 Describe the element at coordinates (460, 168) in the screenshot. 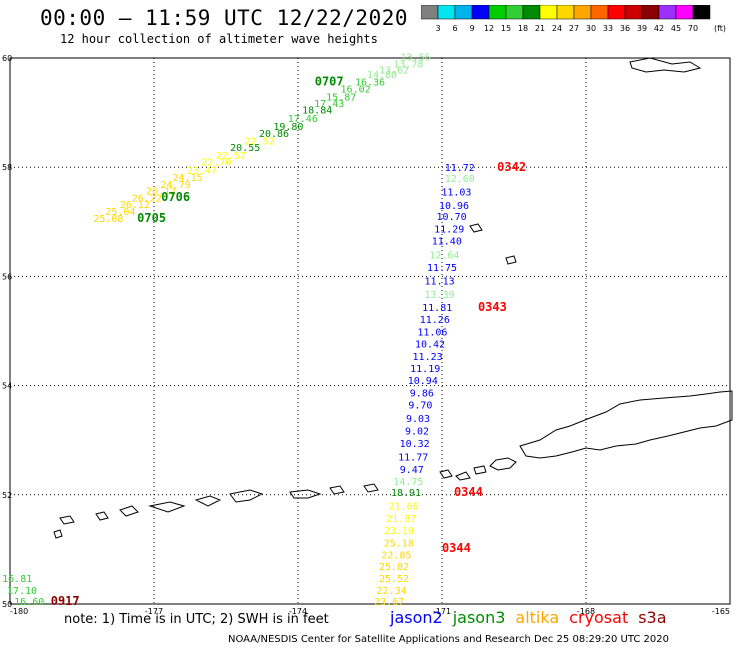

I see `wave-height-label: 11.72` at that location.